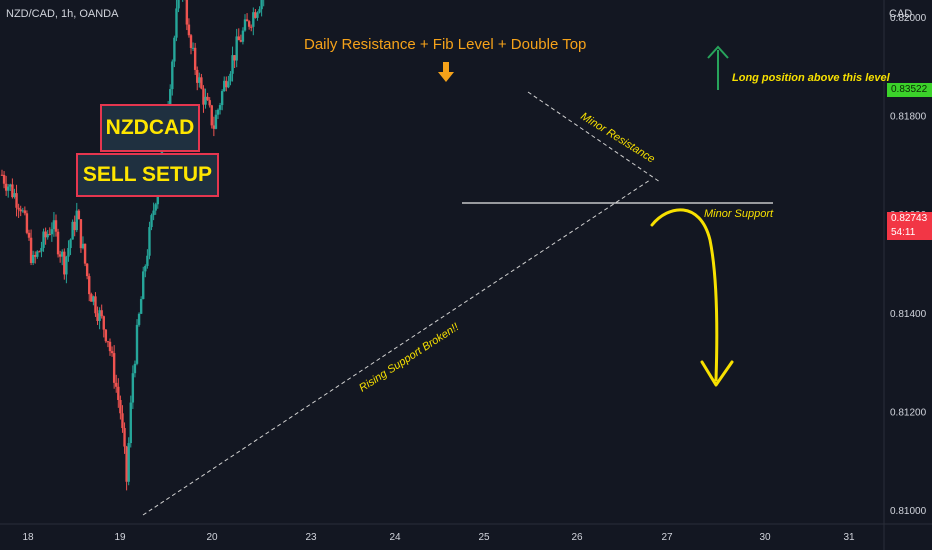  I want to click on x-tick-label: 20, so click(212, 537).